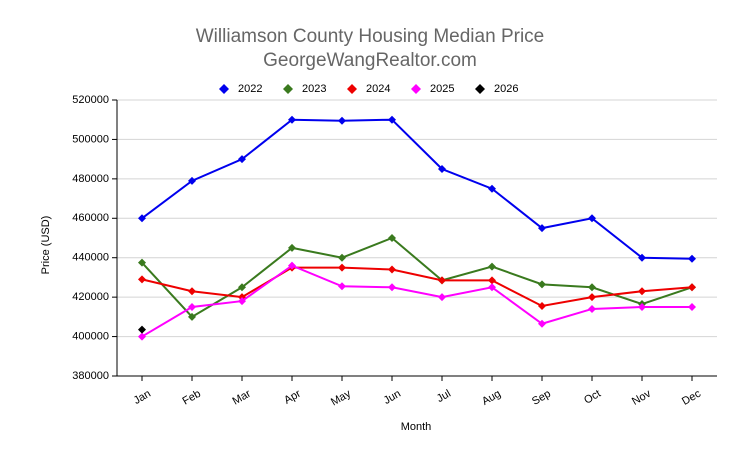 This screenshot has height=458, width=740. I want to click on chart-subtitle: GeorgeWangRealtor.com, so click(370, 60).